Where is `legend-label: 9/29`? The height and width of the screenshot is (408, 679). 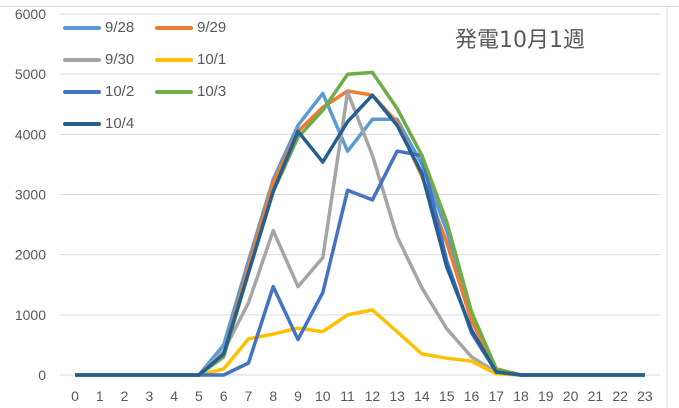 legend-label: 9/29 is located at coordinates (212, 27).